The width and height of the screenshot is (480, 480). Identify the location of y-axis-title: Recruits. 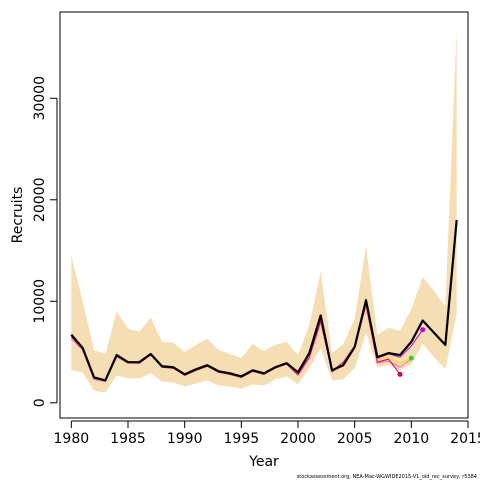
(18, 215).